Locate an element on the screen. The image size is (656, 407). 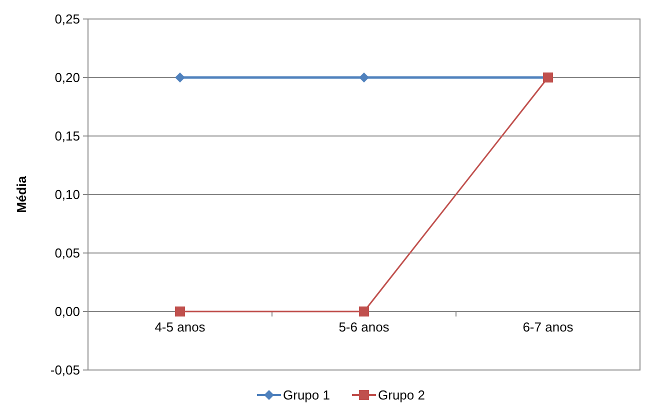
y-axis-title: Média is located at coordinates (21, 194).